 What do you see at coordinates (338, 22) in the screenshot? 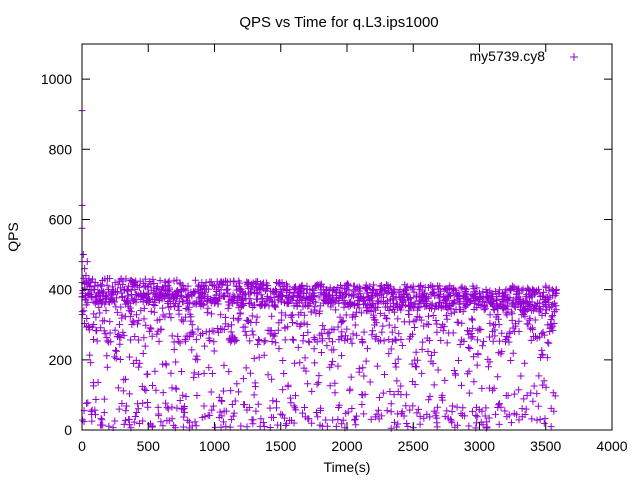
I see `chart-title: QPS vs Time for q.L3.ips1000` at bounding box center [338, 22].